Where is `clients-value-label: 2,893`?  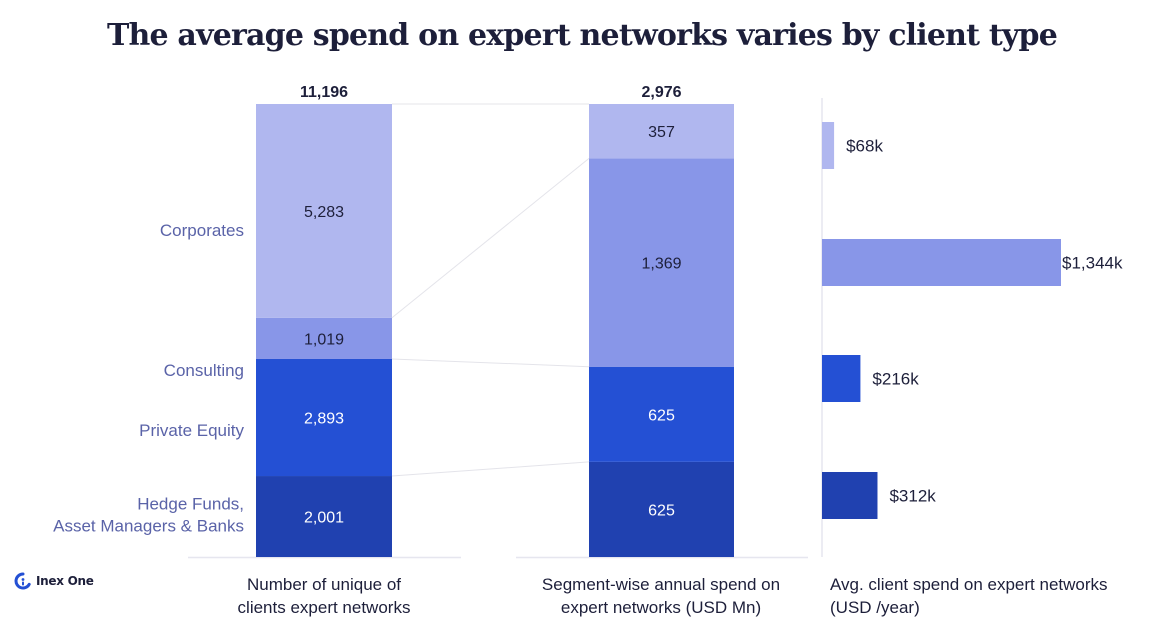 clients-value-label: 2,893 is located at coordinates (324, 419).